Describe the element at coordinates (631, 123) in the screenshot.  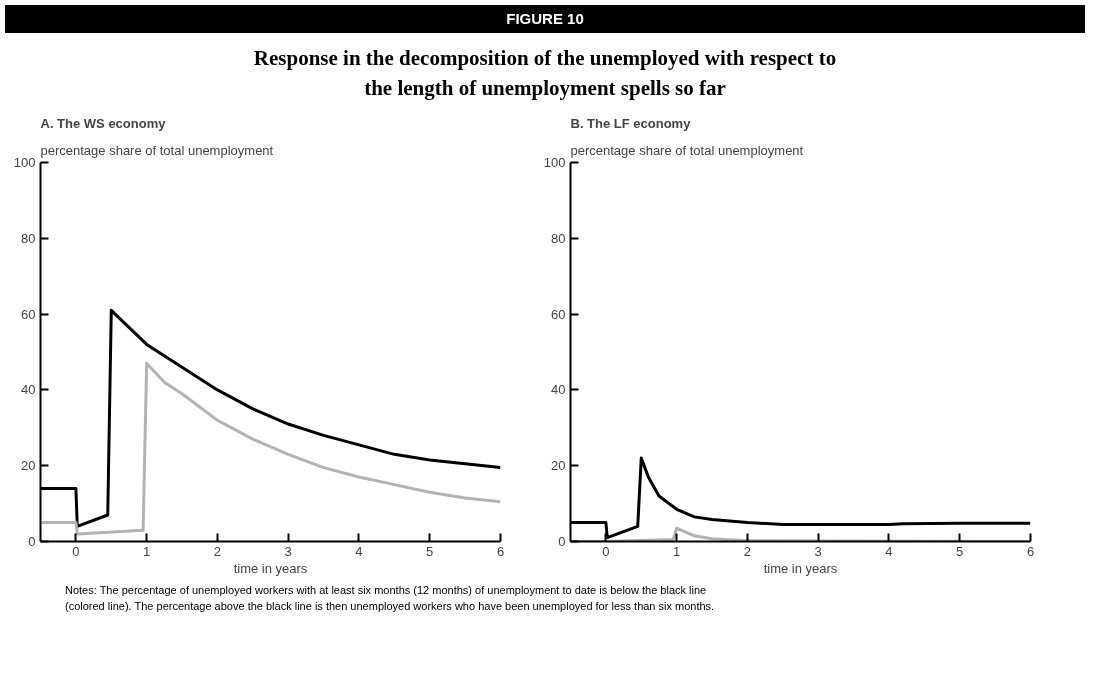
I see `chart-title: B. The LF economy` at that location.